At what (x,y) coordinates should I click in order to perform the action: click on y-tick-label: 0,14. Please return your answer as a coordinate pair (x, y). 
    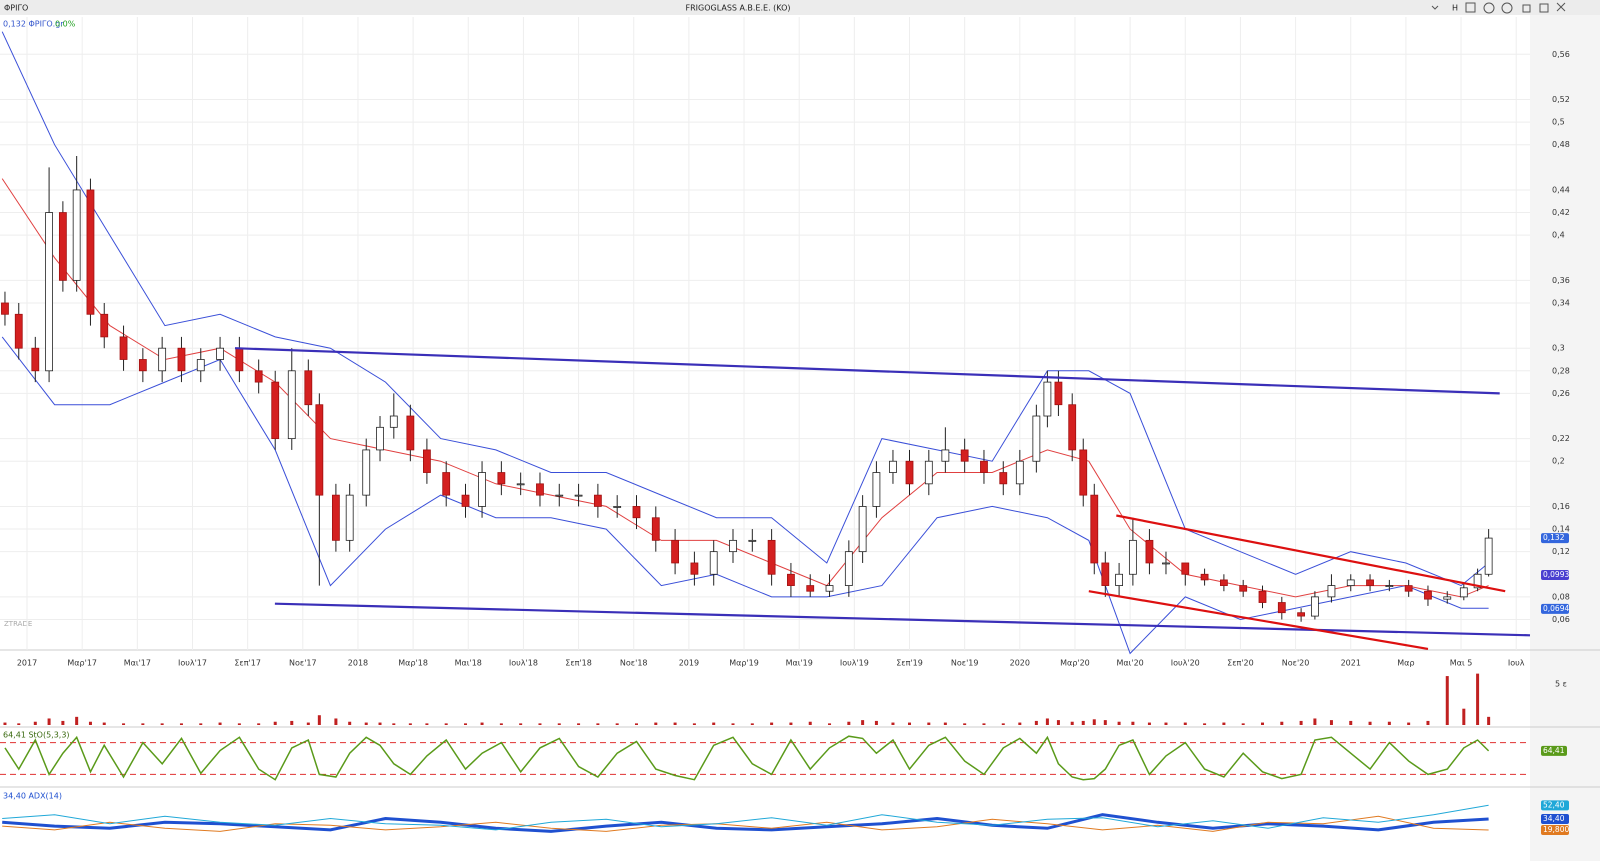
    Looking at the image, I should click on (1561, 529).